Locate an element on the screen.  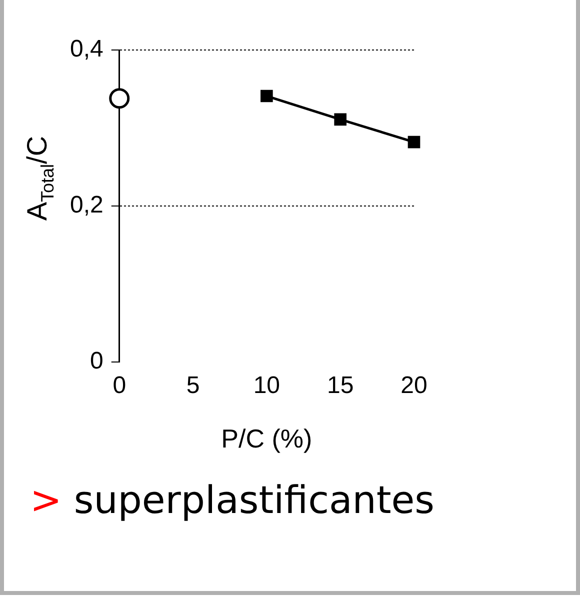
x-tick-label: 10 is located at coordinates (266, 386).